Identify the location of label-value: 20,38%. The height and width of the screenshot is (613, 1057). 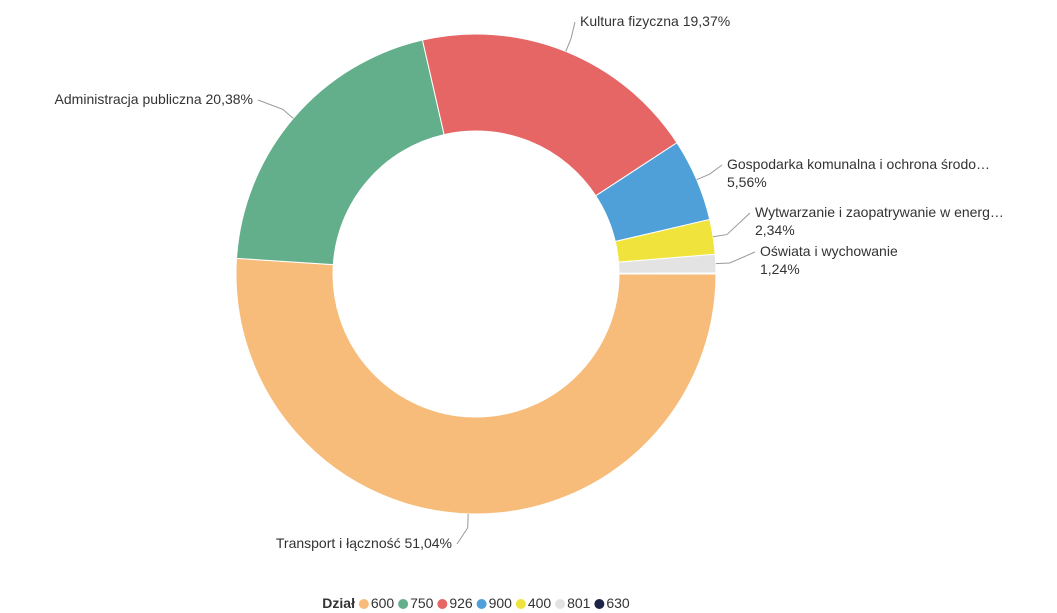
(229, 99).